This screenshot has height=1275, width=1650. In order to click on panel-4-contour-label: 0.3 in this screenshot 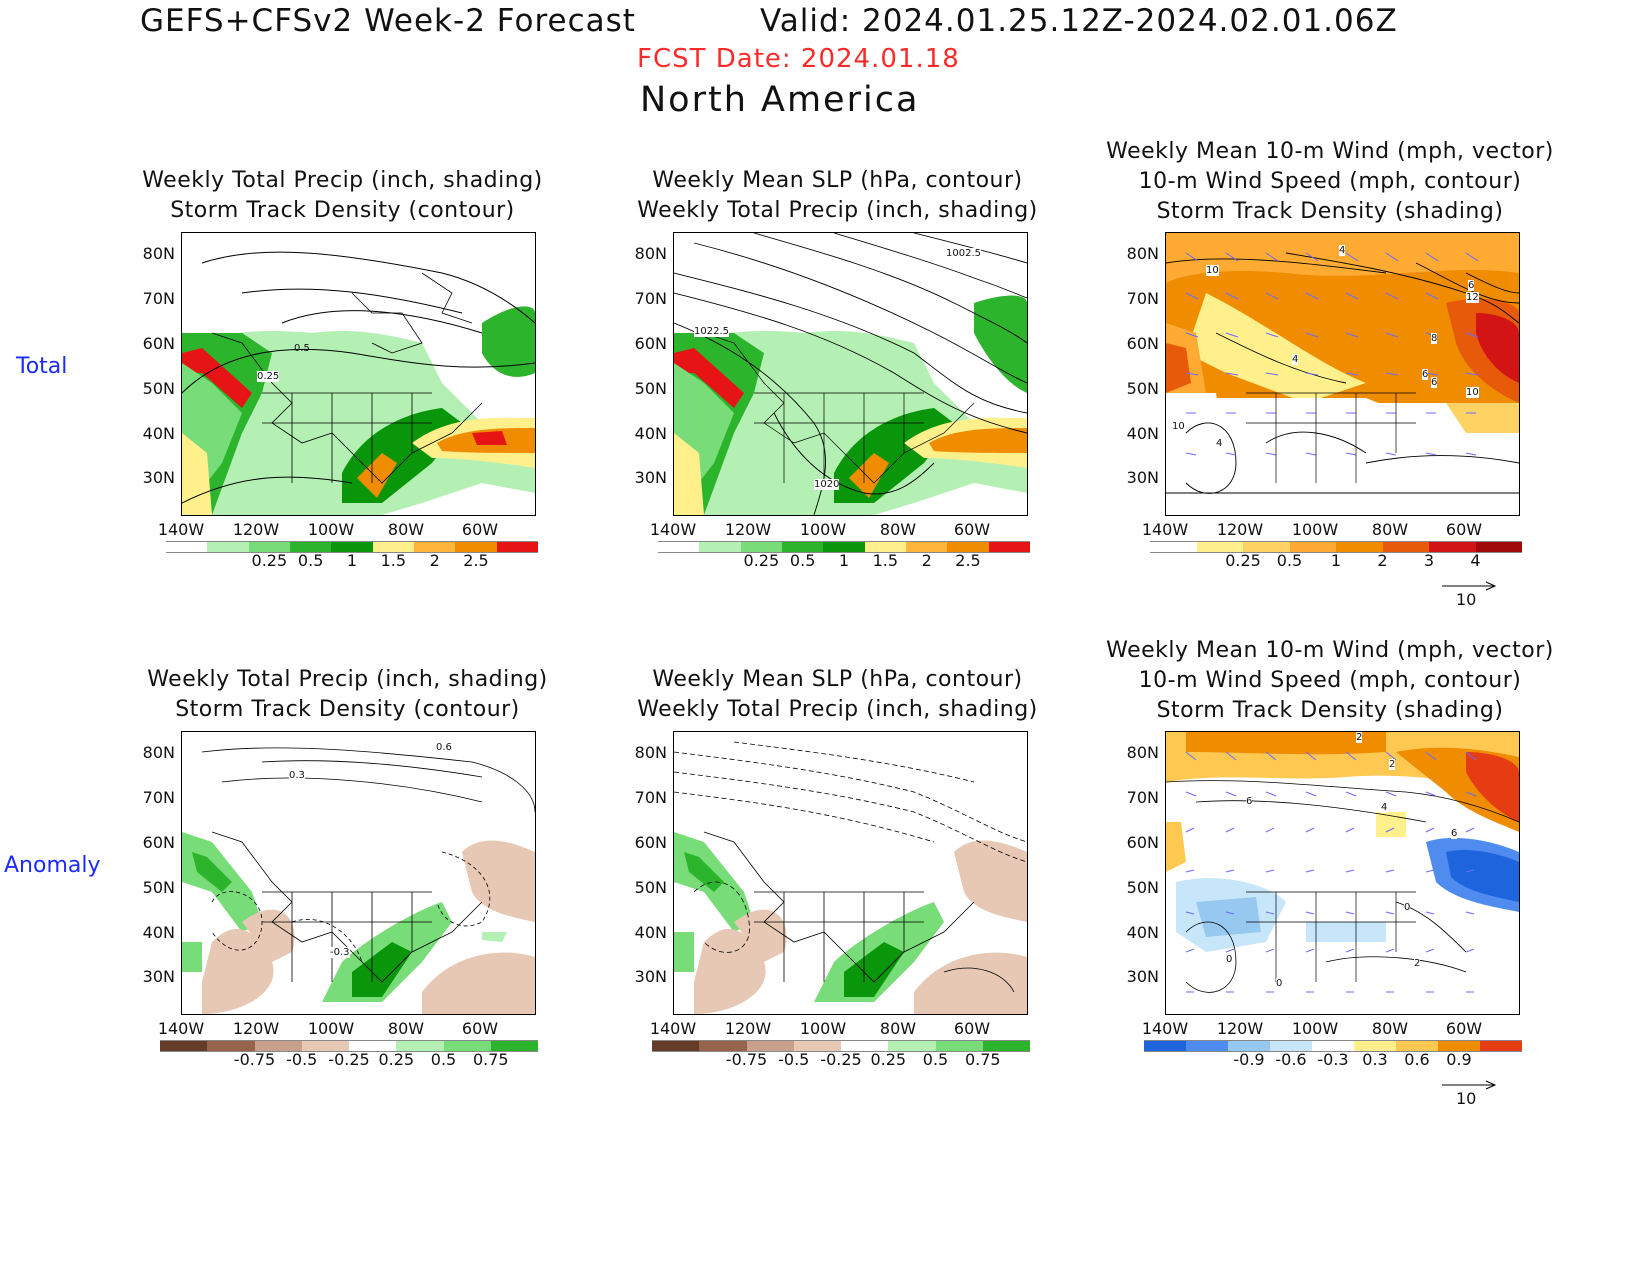, I will do `click(297, 775)`.